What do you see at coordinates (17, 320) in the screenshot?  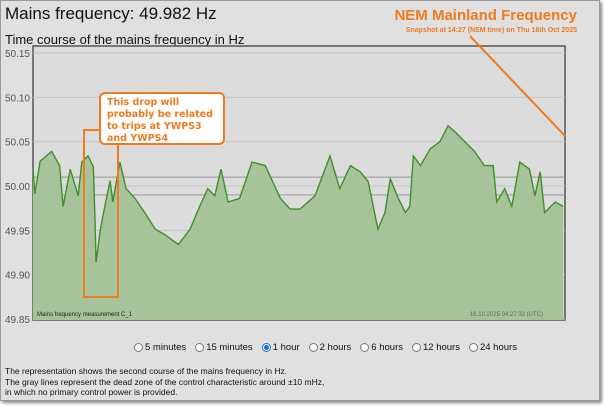 I see `y-tick-label: 49.85` at bounding box center [17, 320].